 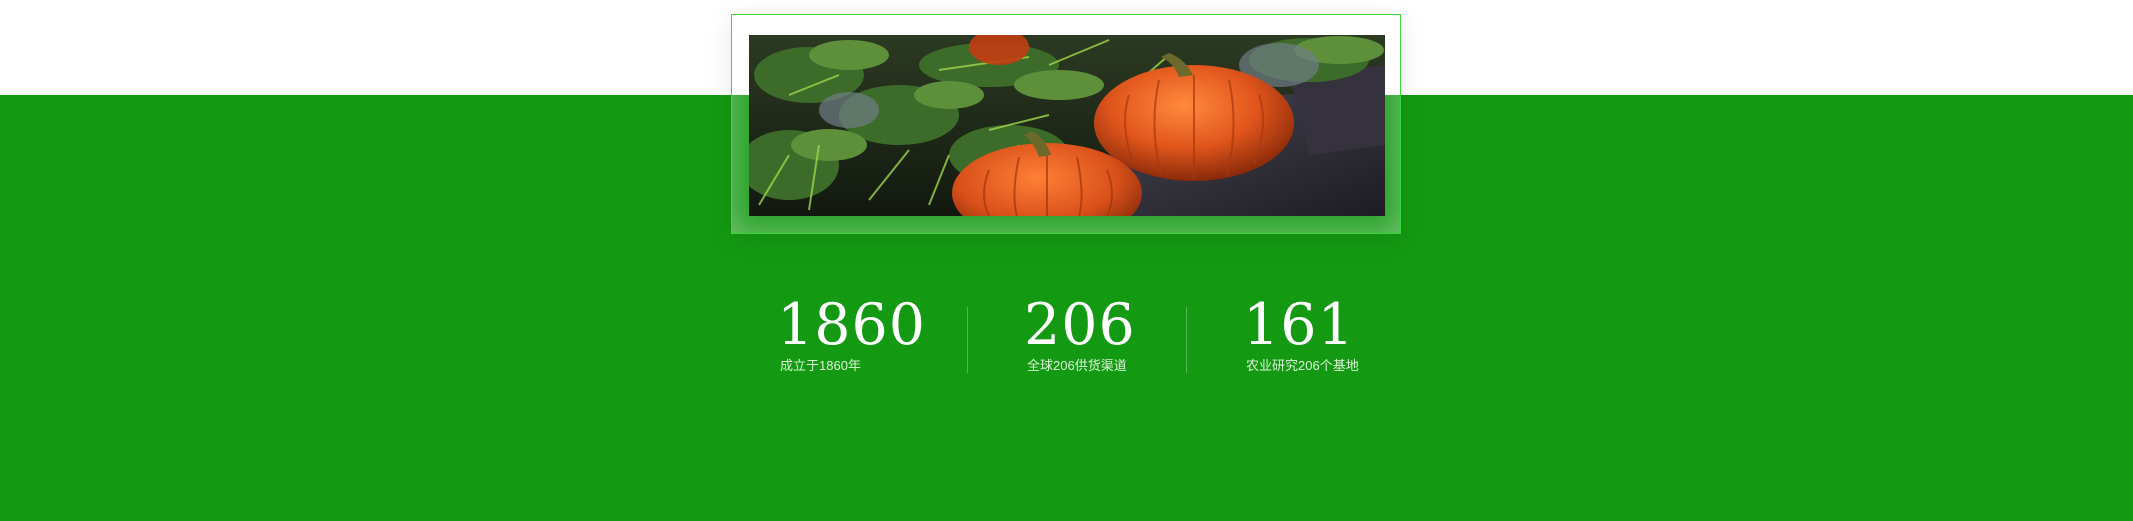 I want to click on photo-frame, so click(x=1066, y=124).